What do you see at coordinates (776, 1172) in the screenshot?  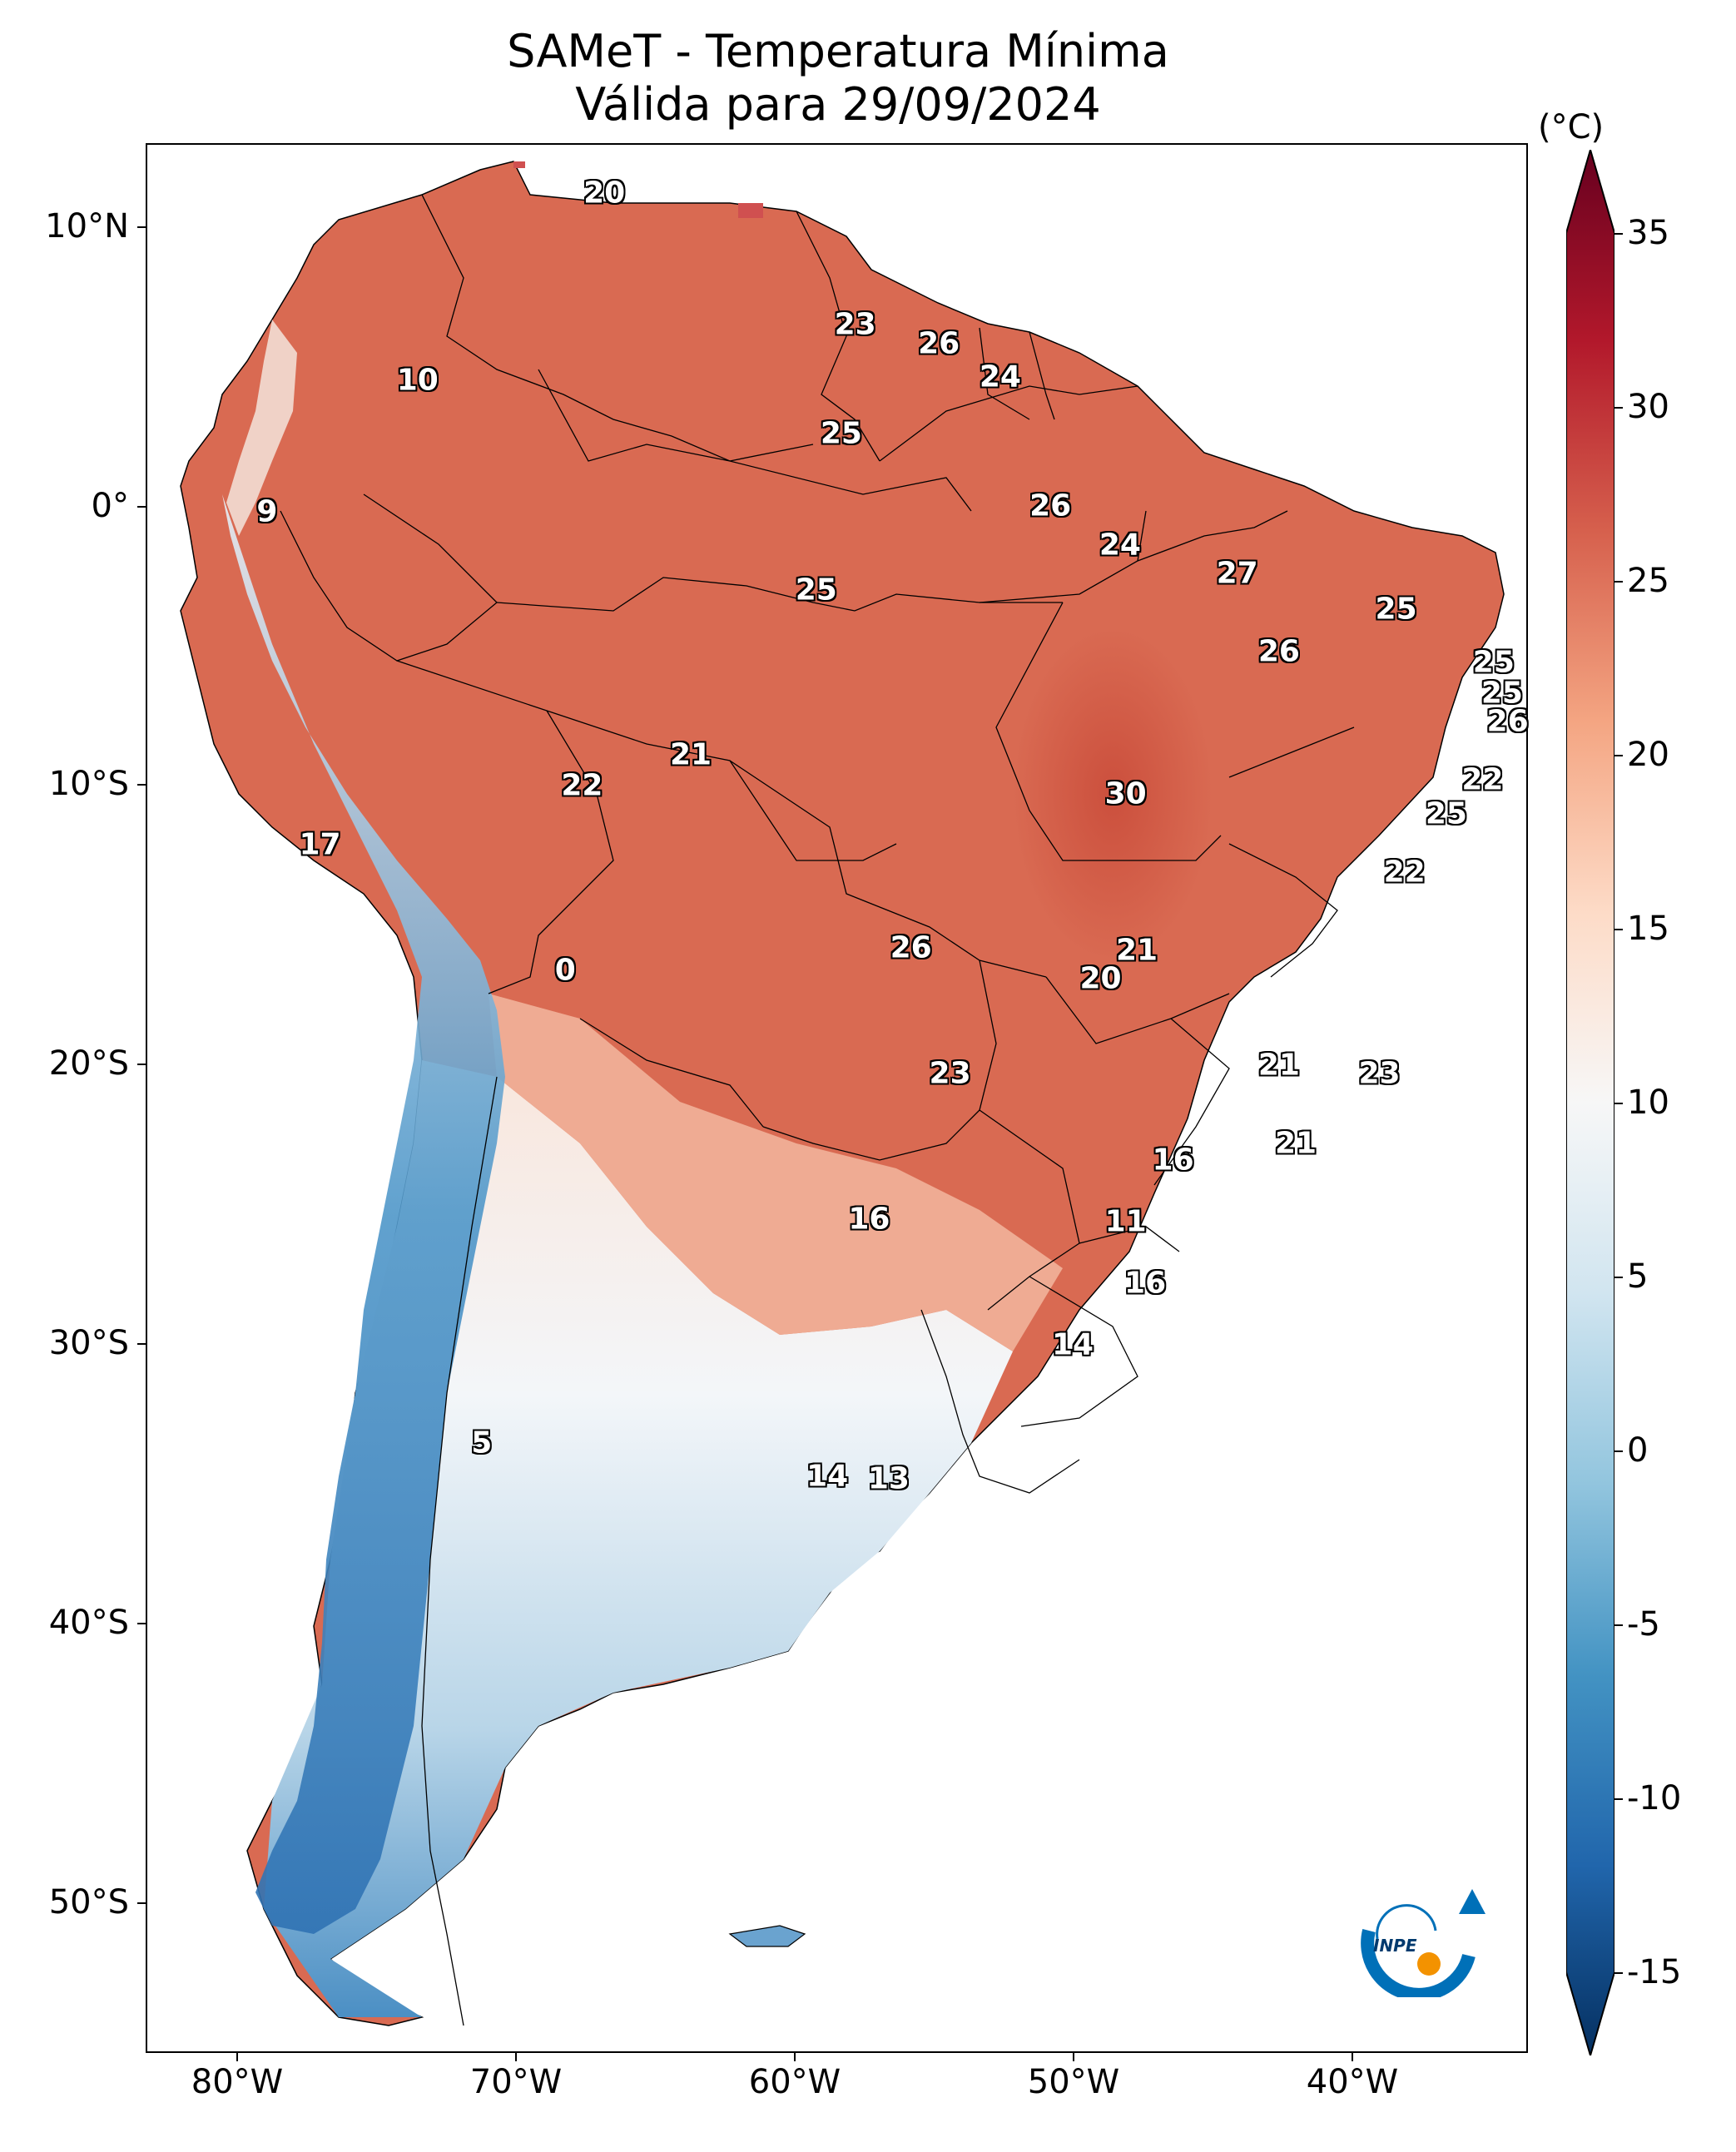 I see `transition-band` at bounding box center [776, 1172].